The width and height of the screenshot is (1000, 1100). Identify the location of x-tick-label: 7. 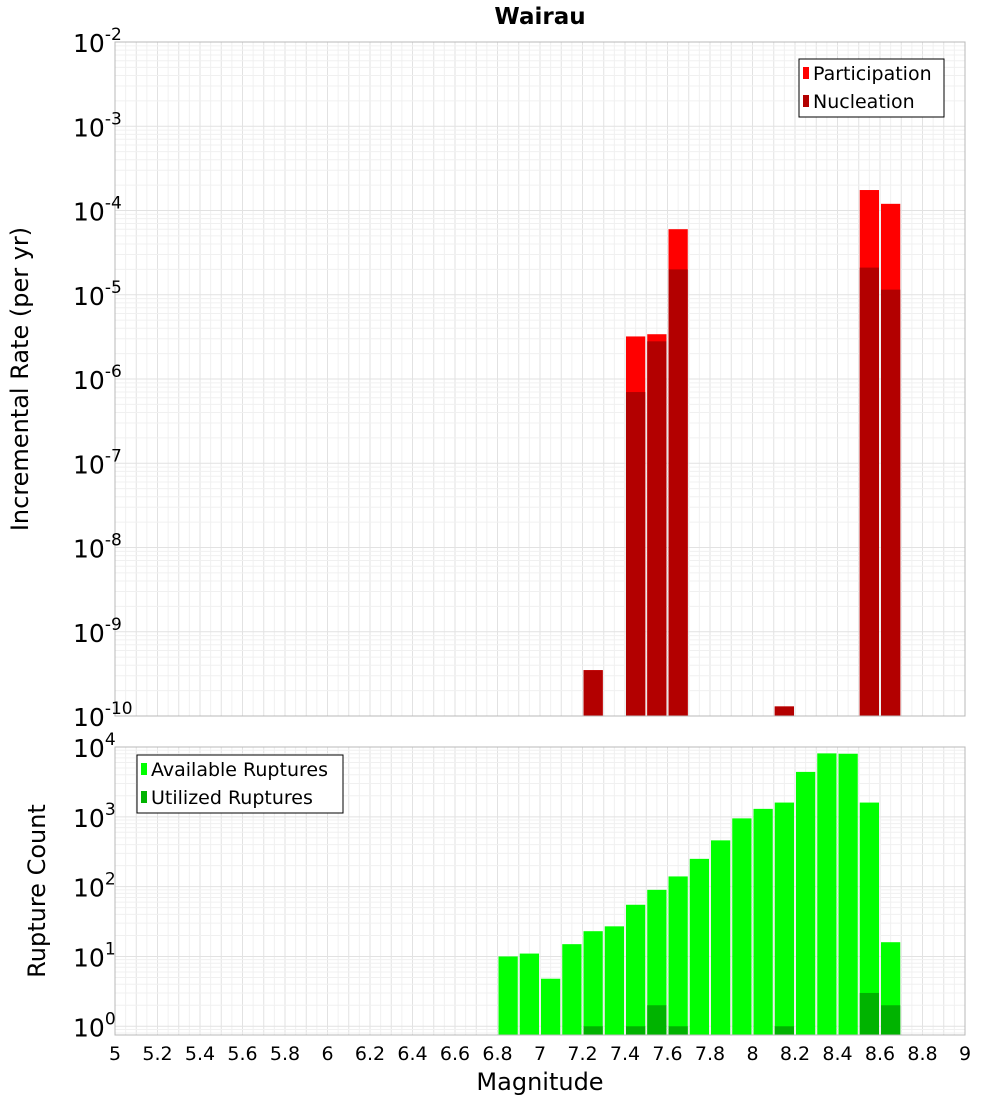
(540, 1054).